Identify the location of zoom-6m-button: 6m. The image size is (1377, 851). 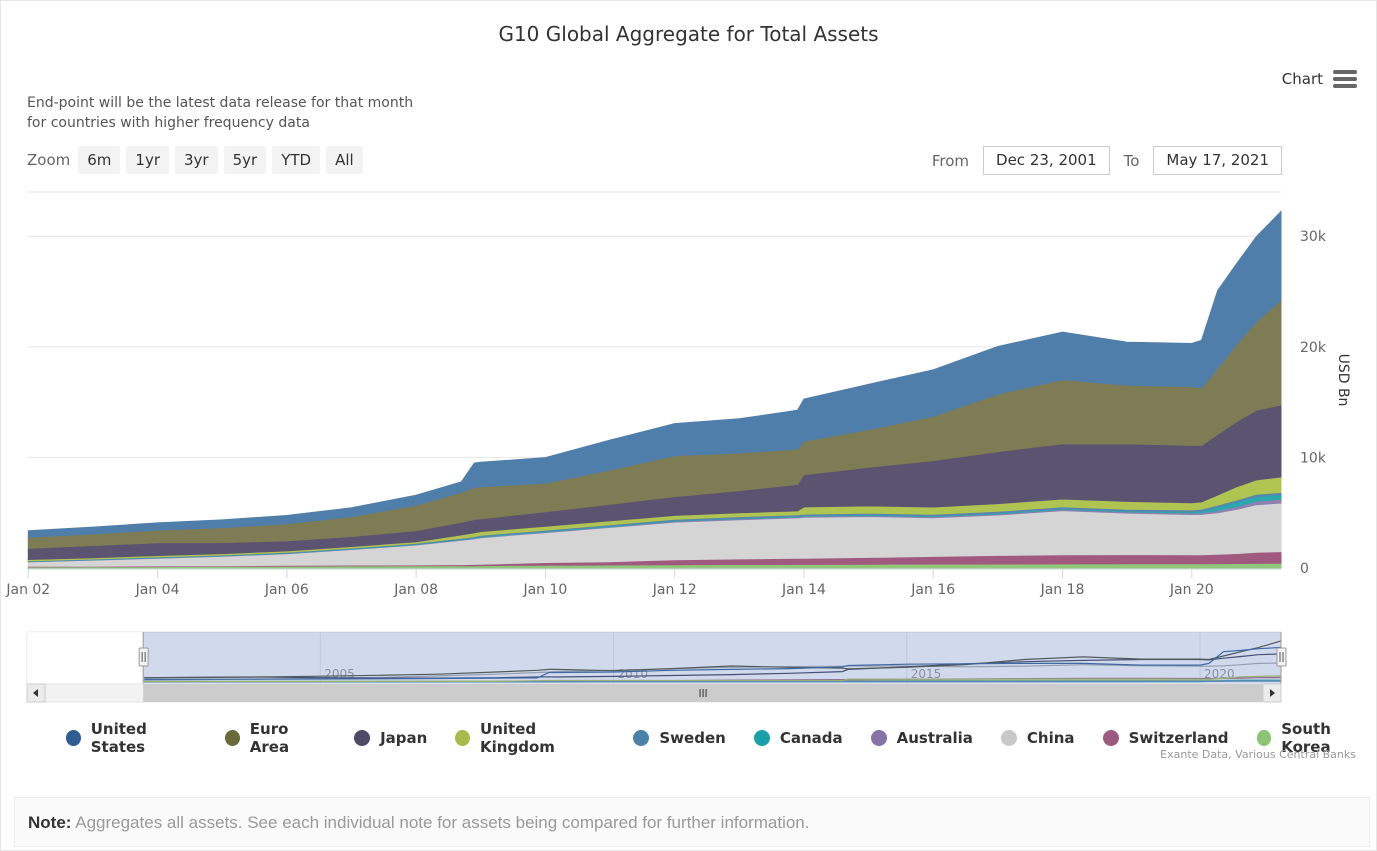
(99, 160).